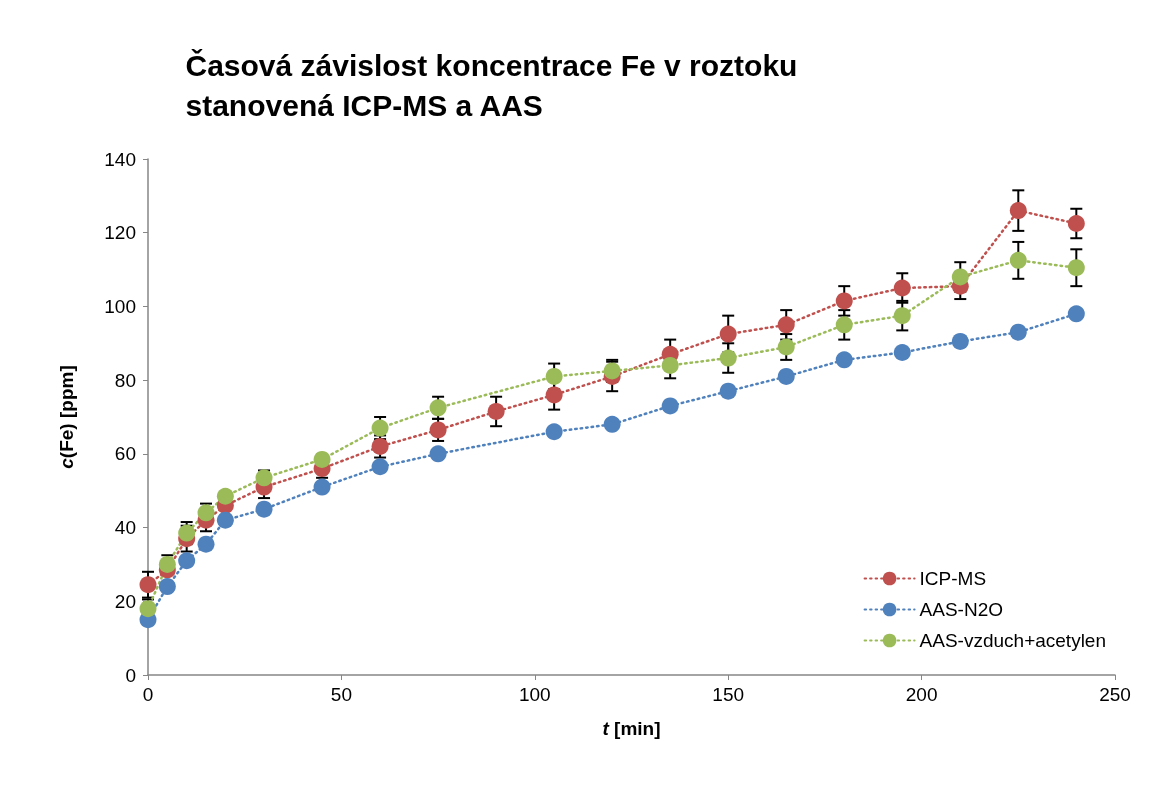 Image resolution: width=1151 pixels, height=787 pixels. I want to click on y-tick-label: 20, so click(125, 601).